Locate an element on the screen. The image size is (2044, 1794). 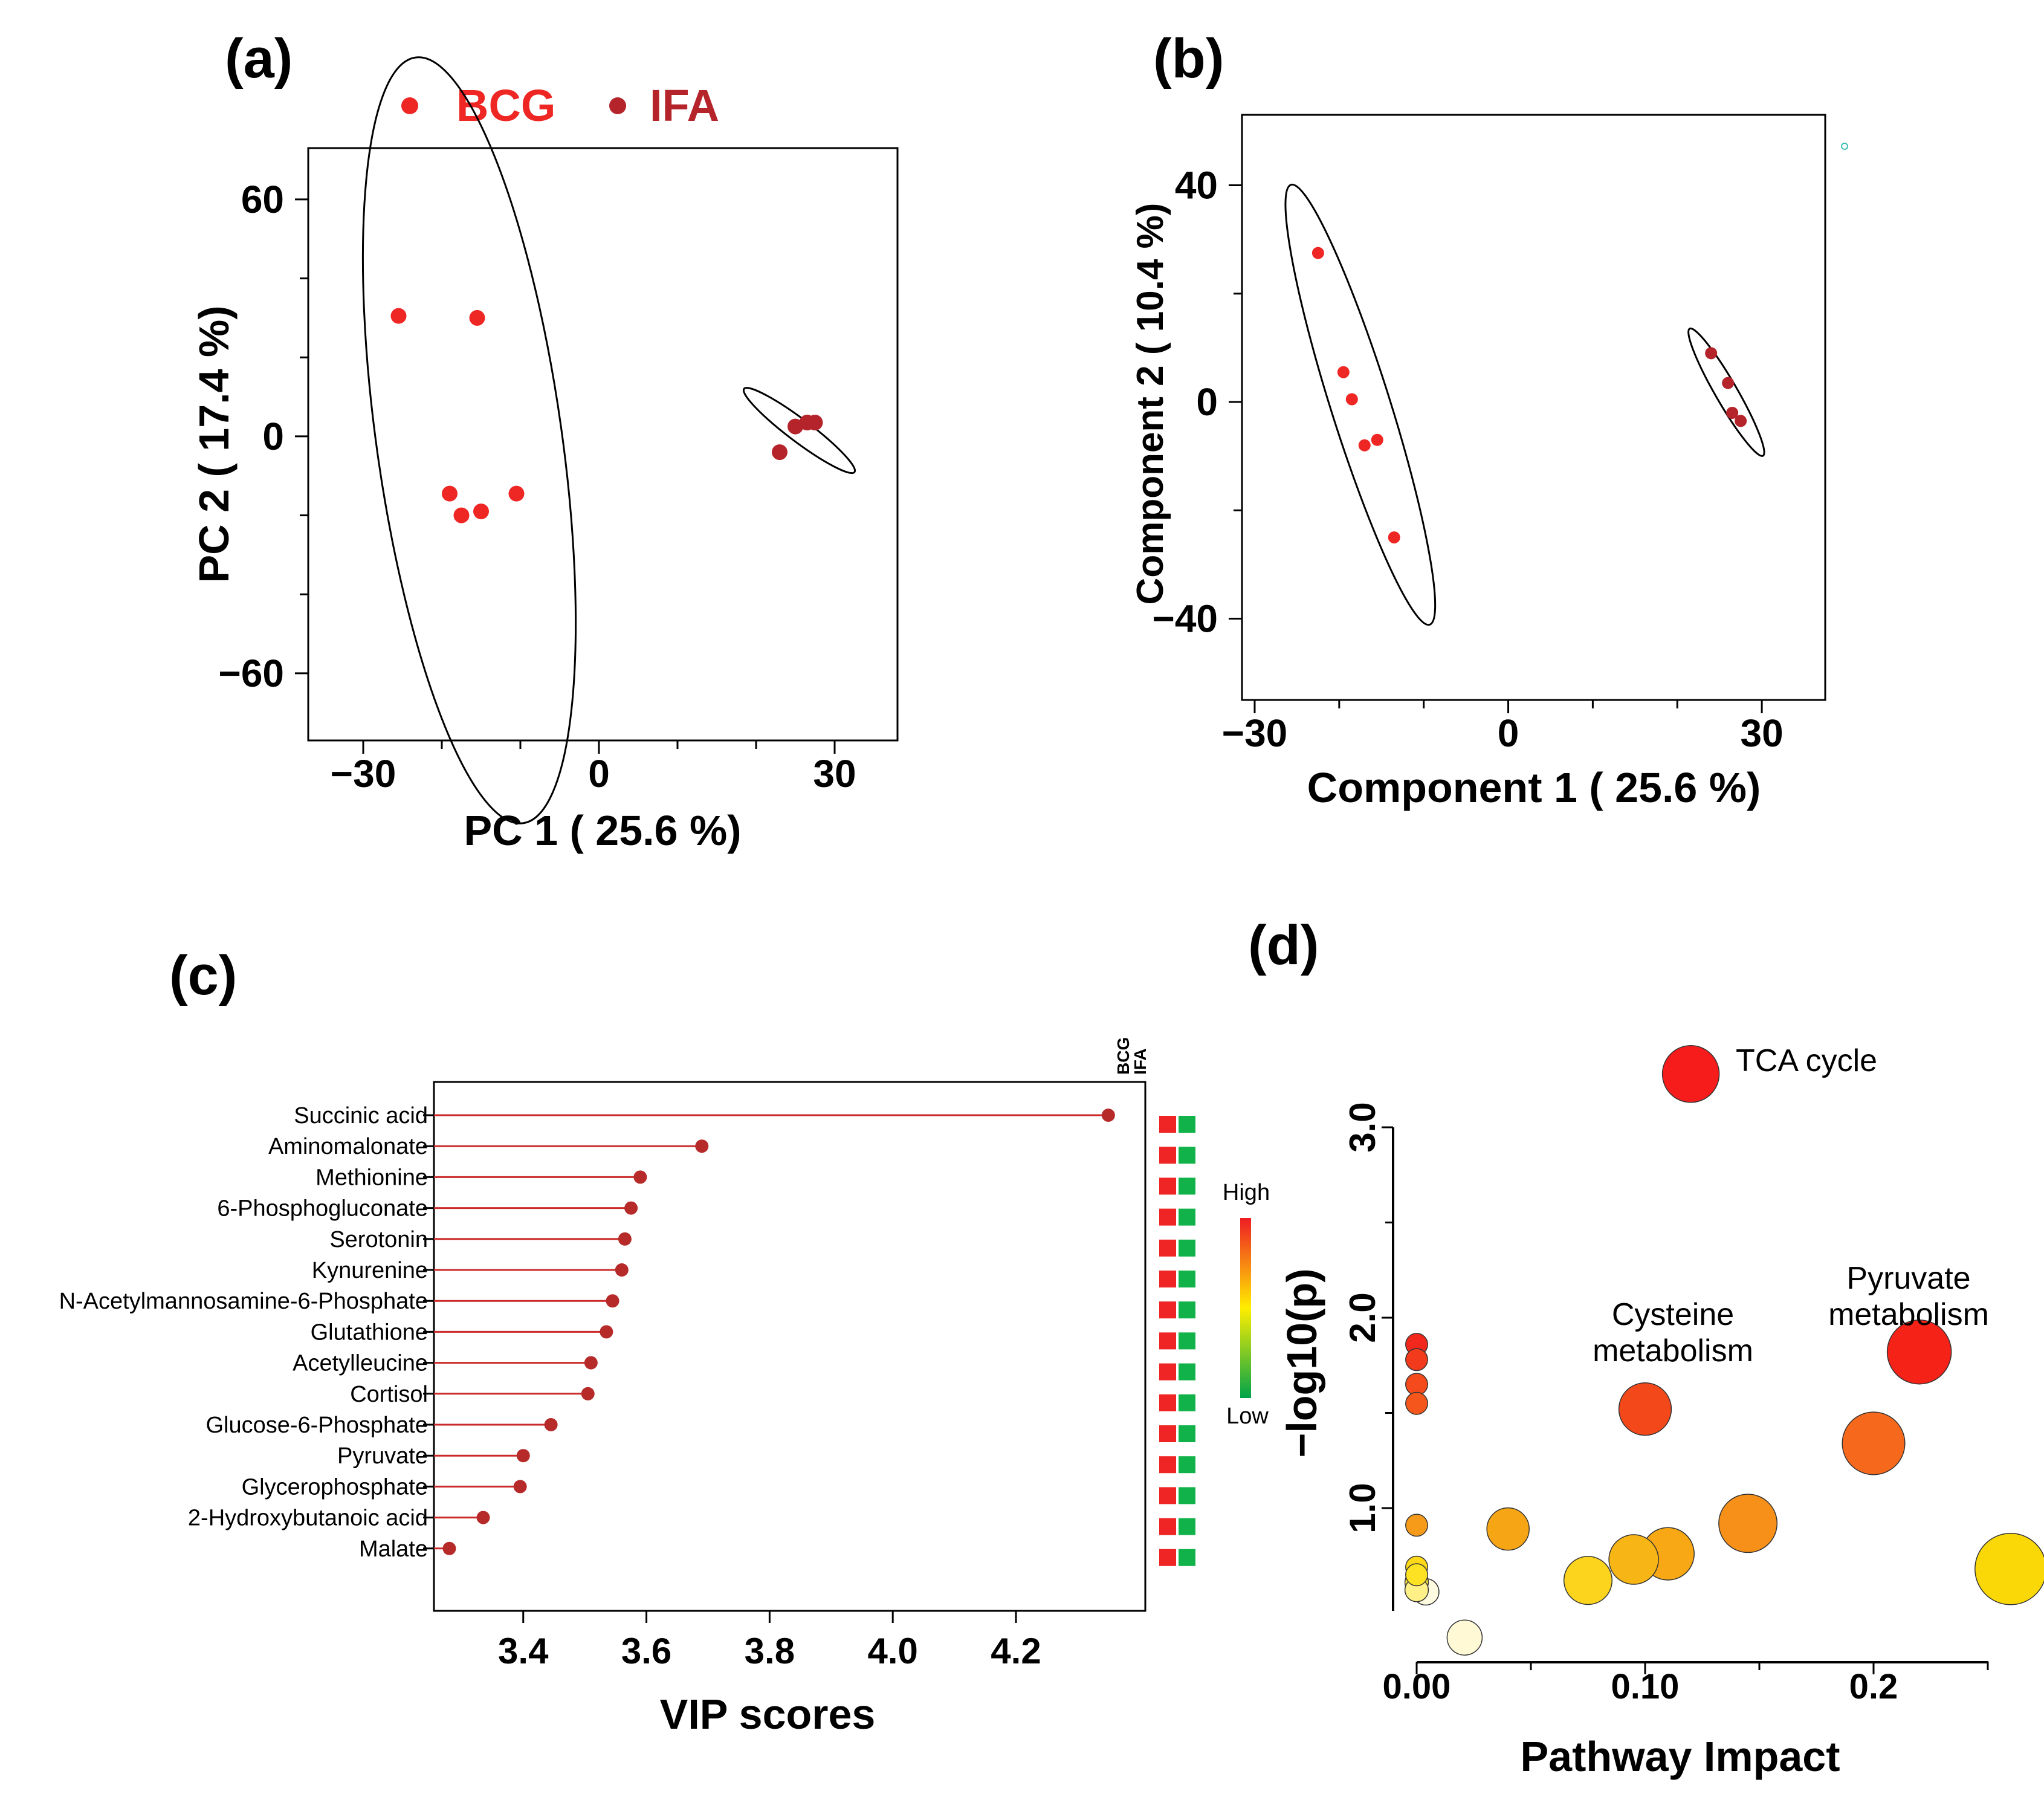
metabolite-label: Glycerophosphate is located at coordinates (335, 1487).